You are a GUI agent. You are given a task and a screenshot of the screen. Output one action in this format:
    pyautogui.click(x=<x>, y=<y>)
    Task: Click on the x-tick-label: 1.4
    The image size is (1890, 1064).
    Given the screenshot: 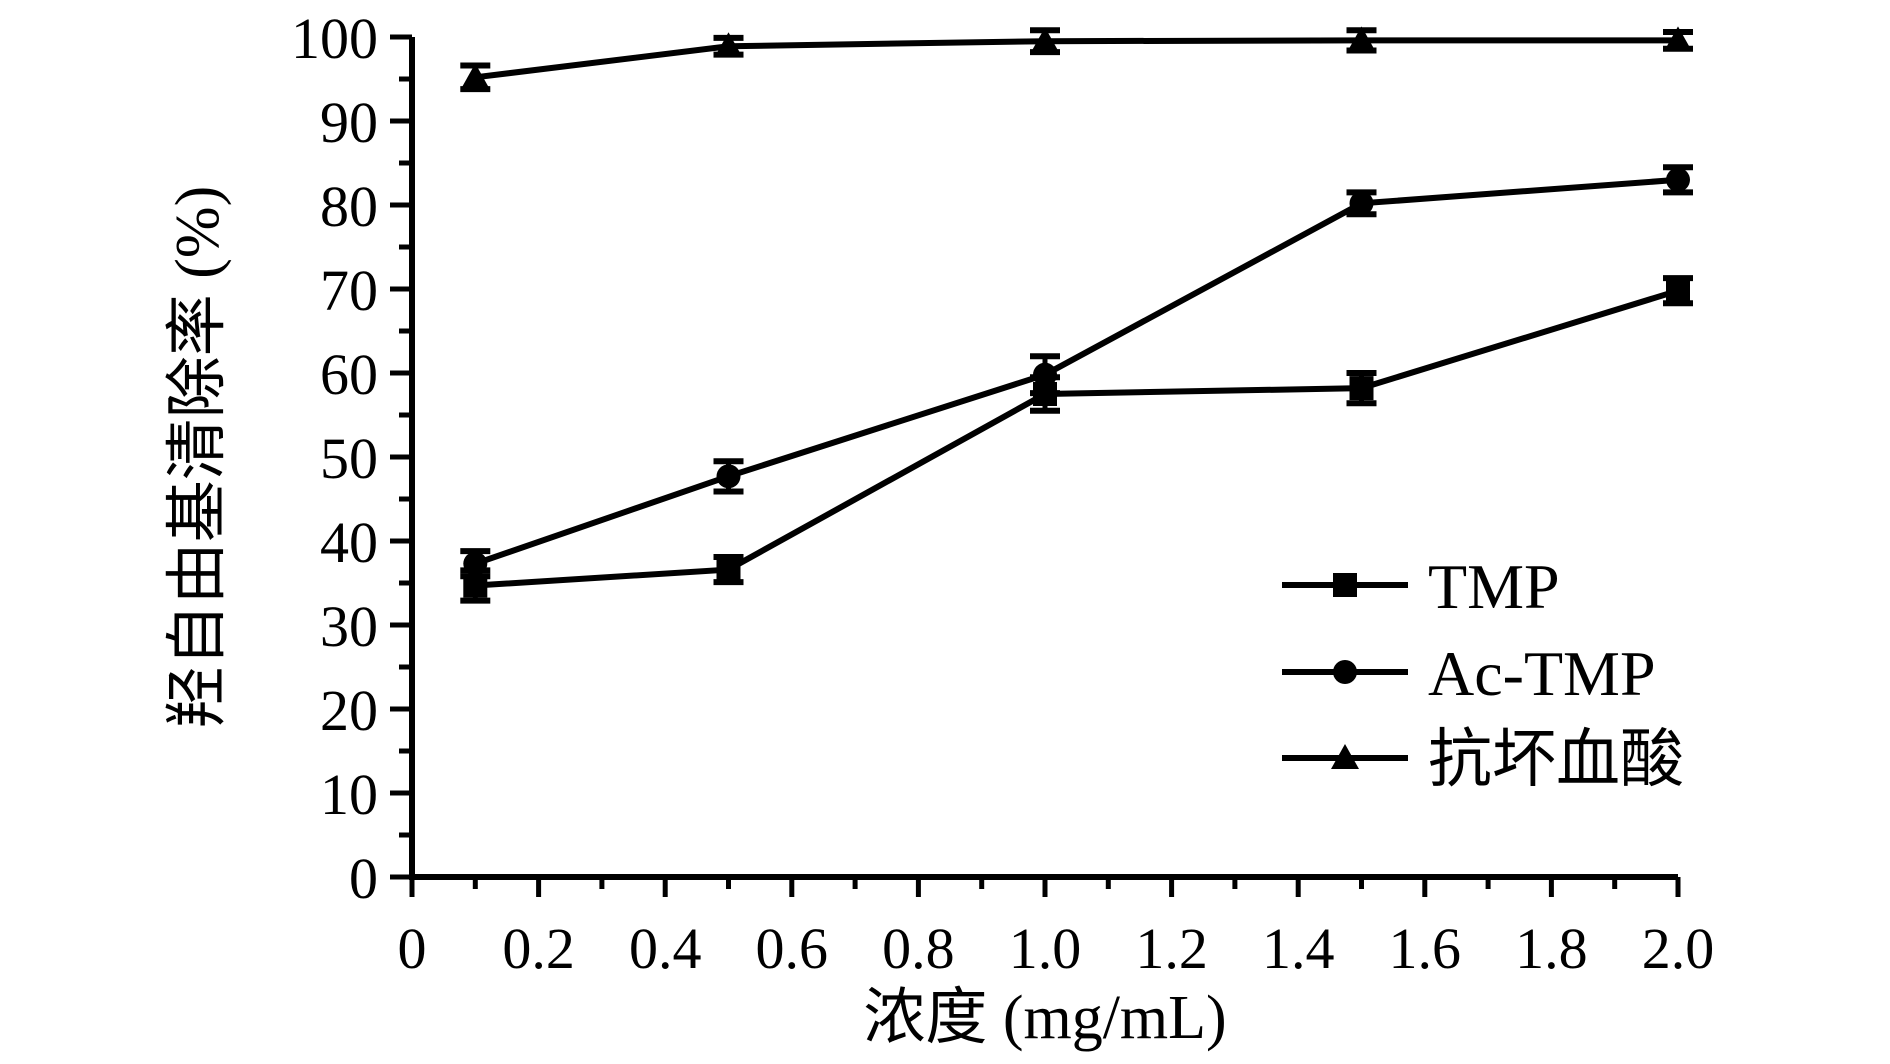 What is the action you would take?
    pyautogui.click(x=1298, y=948)
    